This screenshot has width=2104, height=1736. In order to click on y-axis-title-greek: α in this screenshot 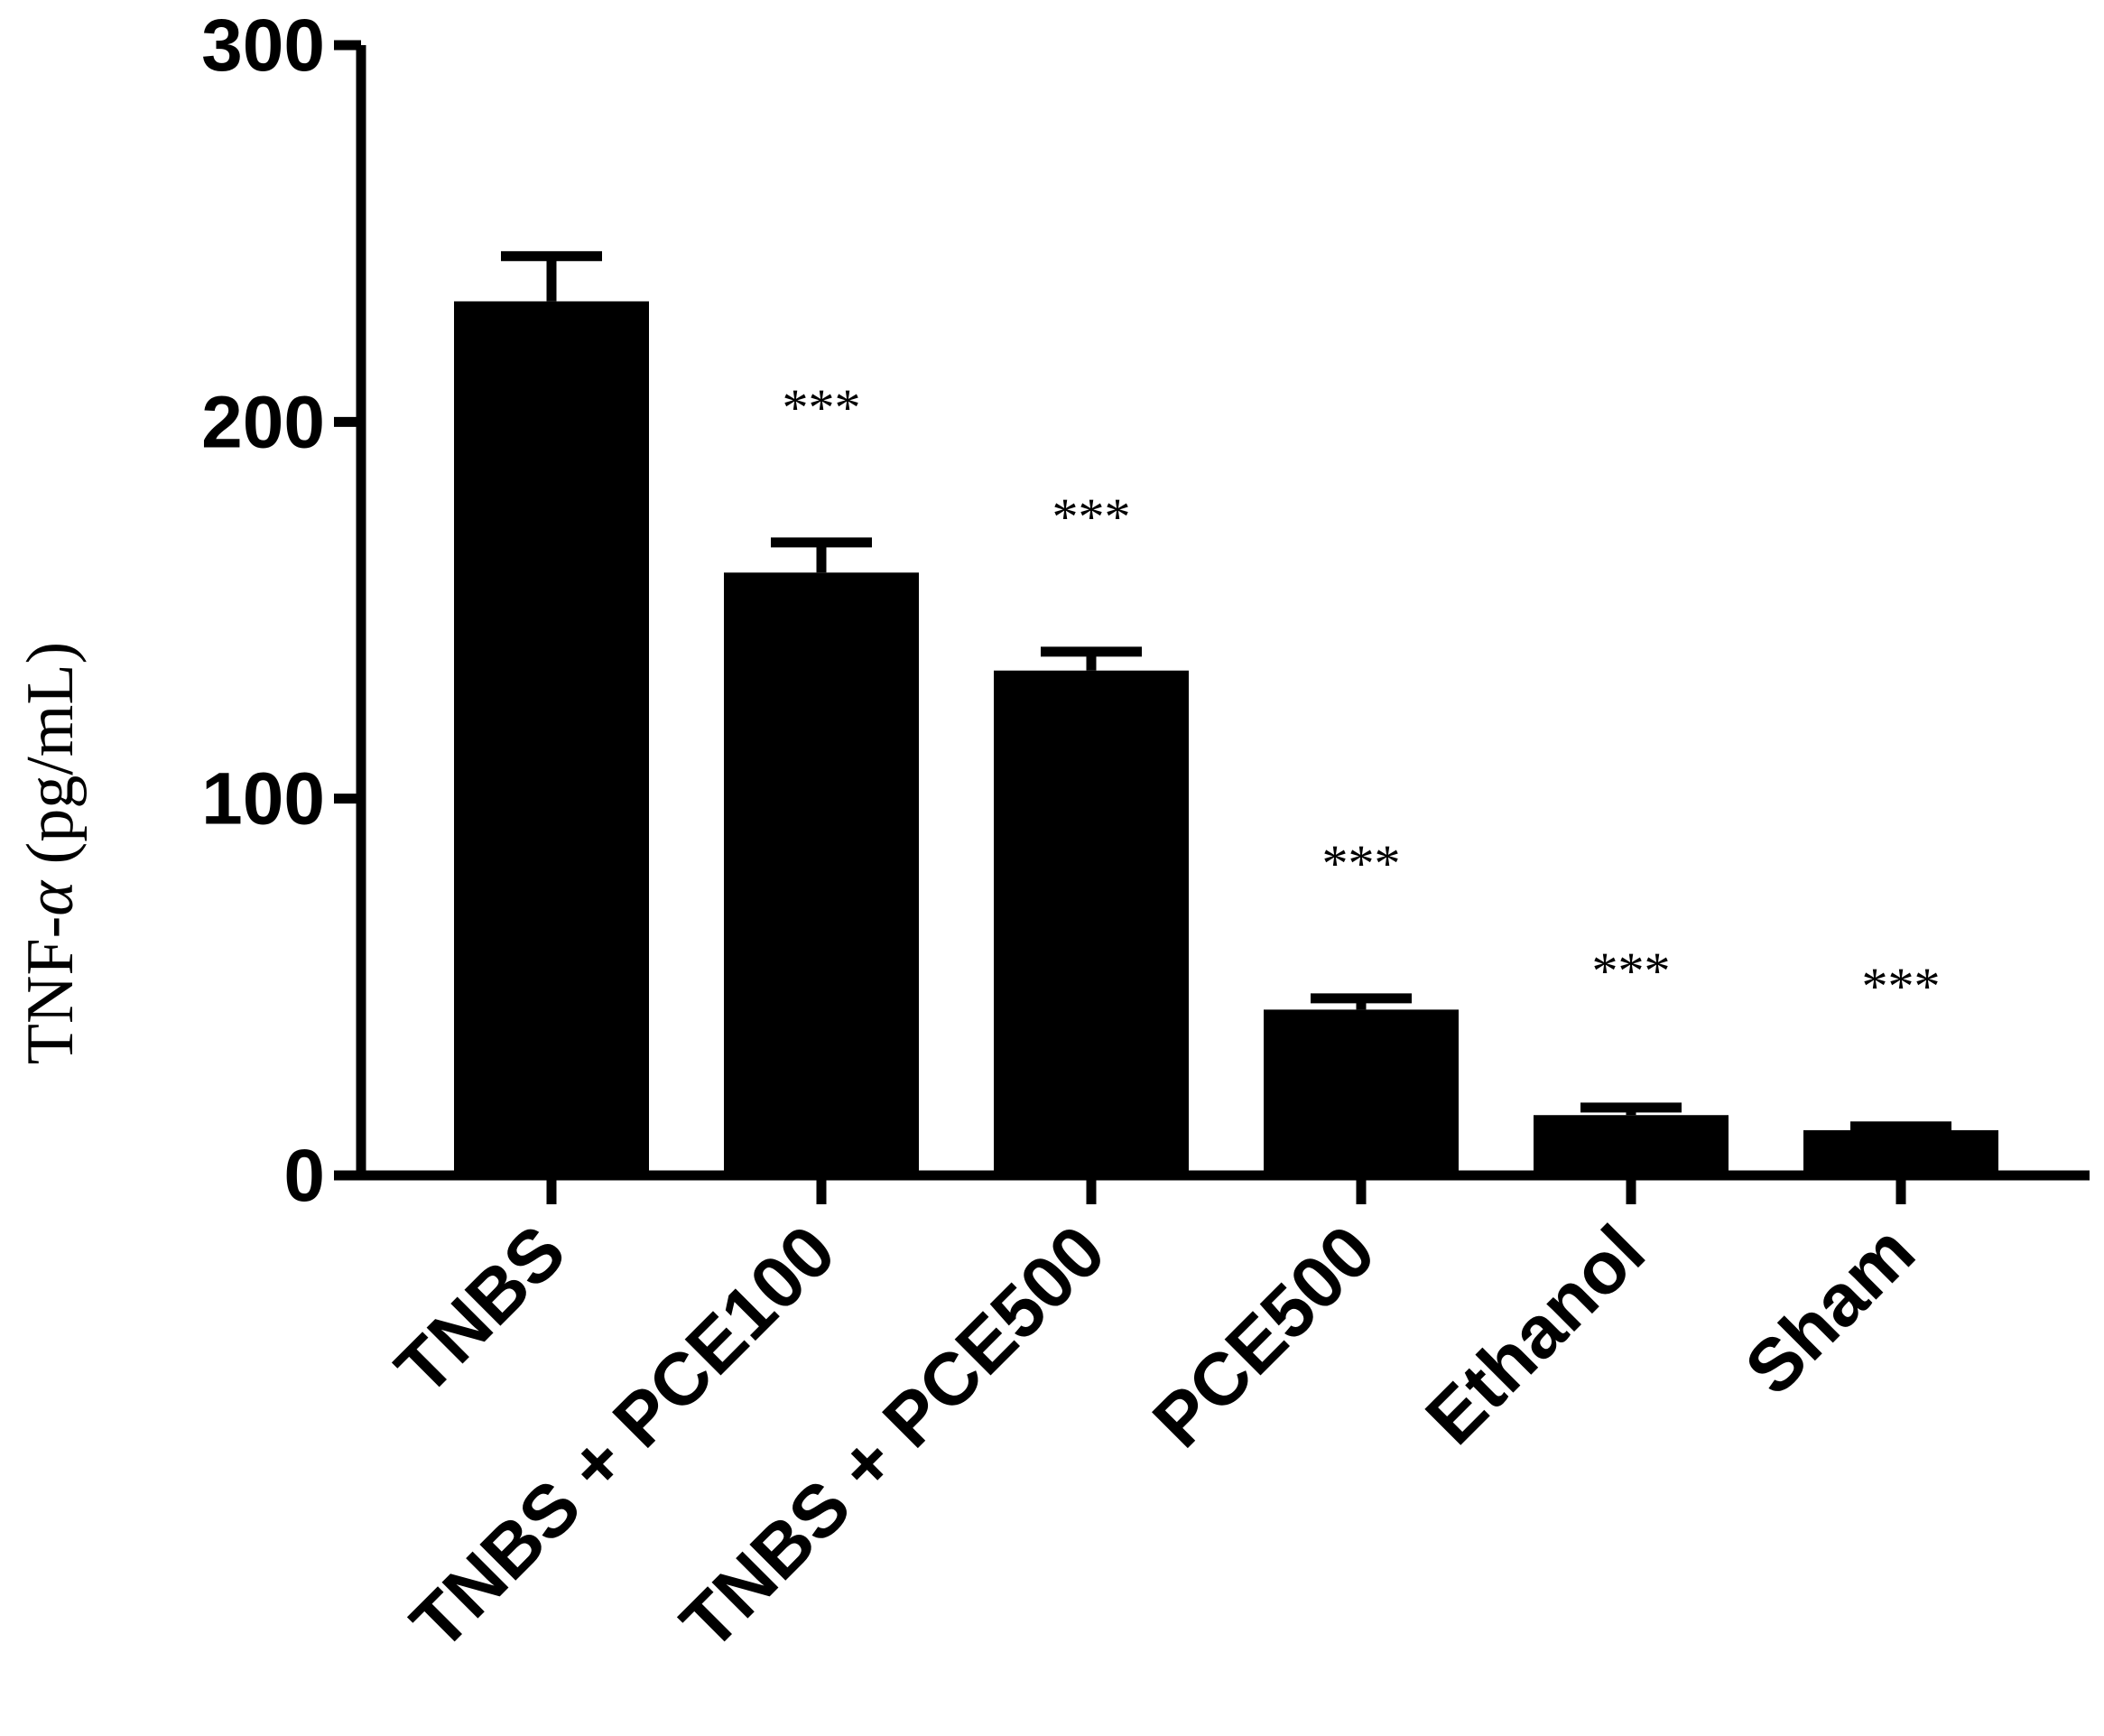, I will do `click(51, 898)`.